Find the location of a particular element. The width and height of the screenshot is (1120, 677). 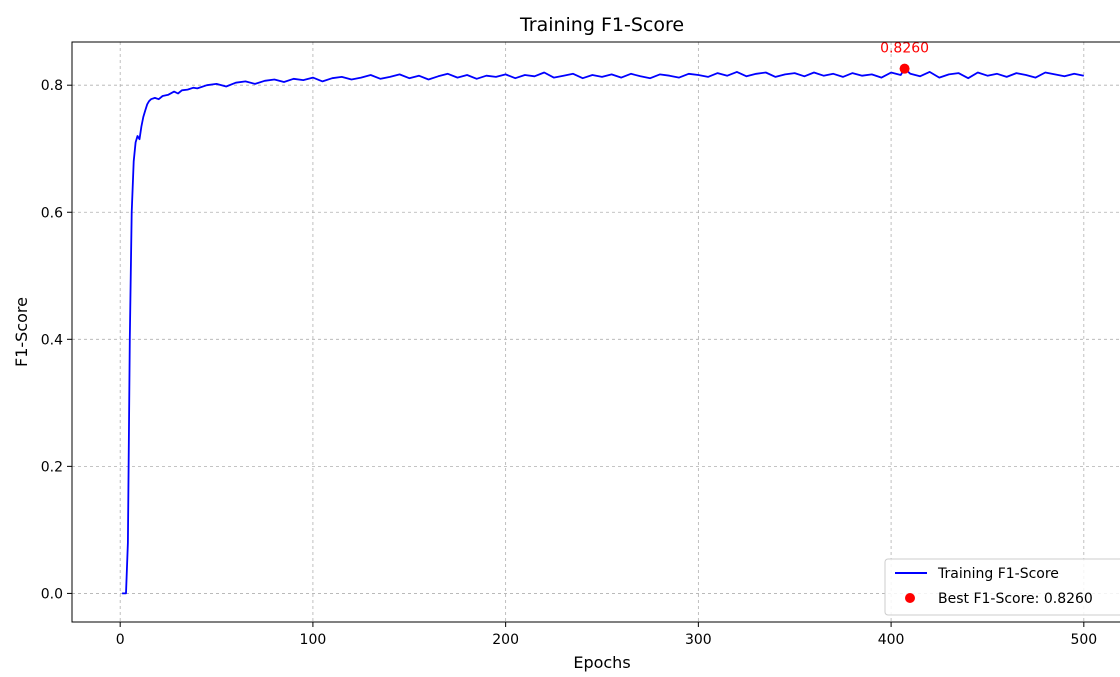

x-tick-label: 0 is located at coordinates (120, 640).